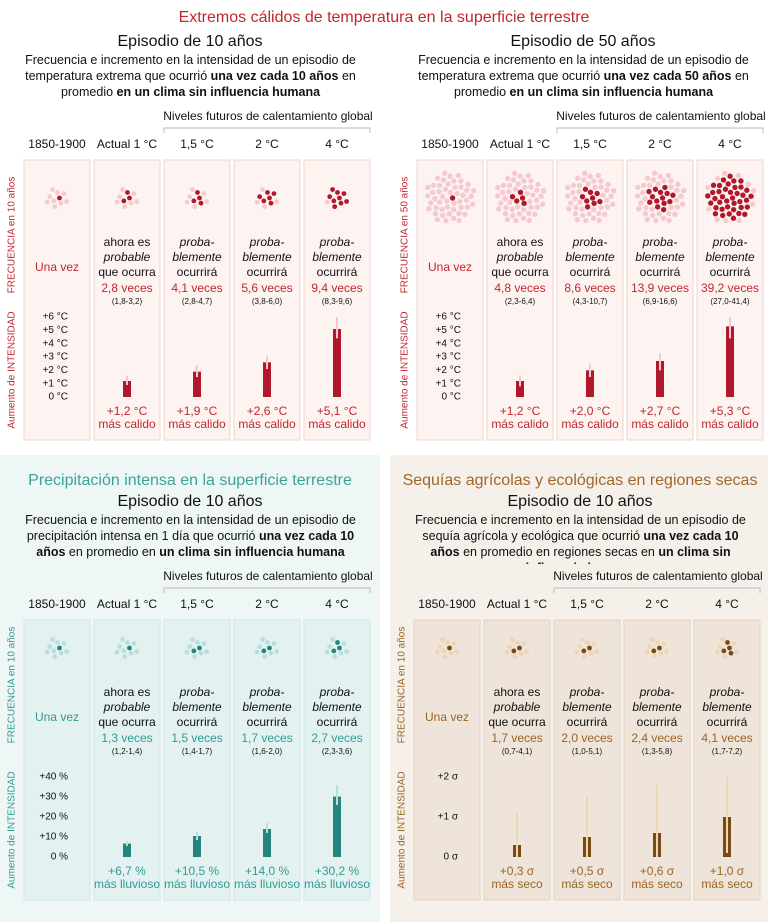  I want to click on description-part: en promedio, so click(601, 84).